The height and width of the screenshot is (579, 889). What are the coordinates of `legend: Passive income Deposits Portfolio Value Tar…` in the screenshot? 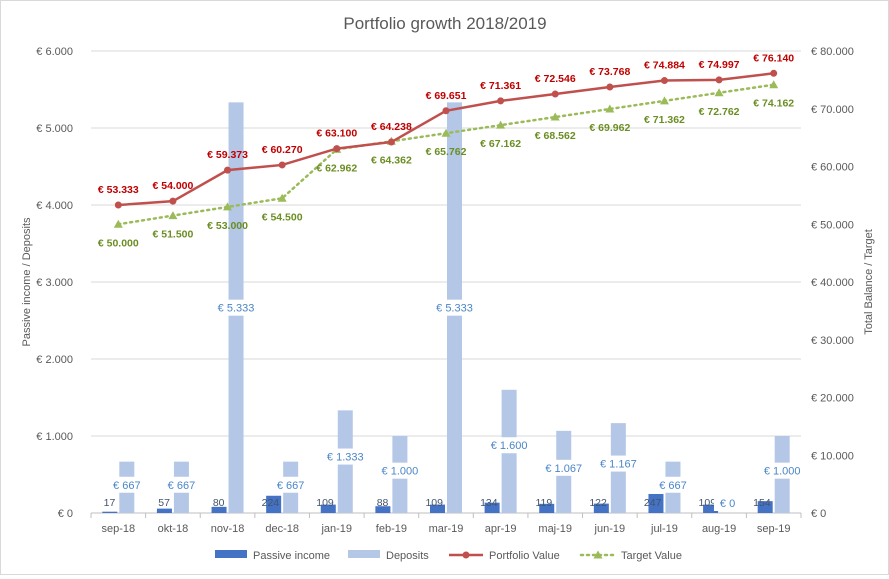 It's located at (448, 556).